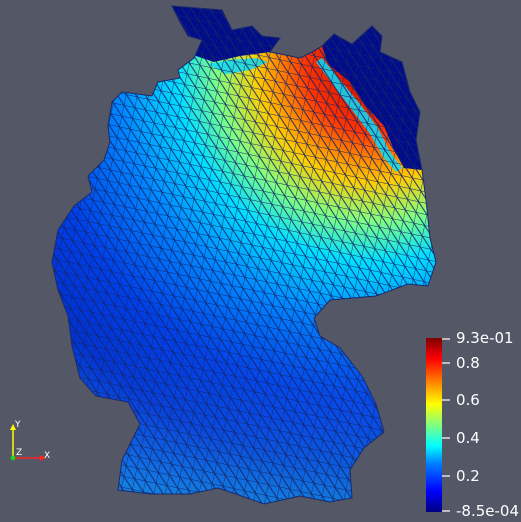 The width and height of the screenshot is (521, 522). I want to click on colorbar-max-label: 9.3e-01, so click(485, 338).